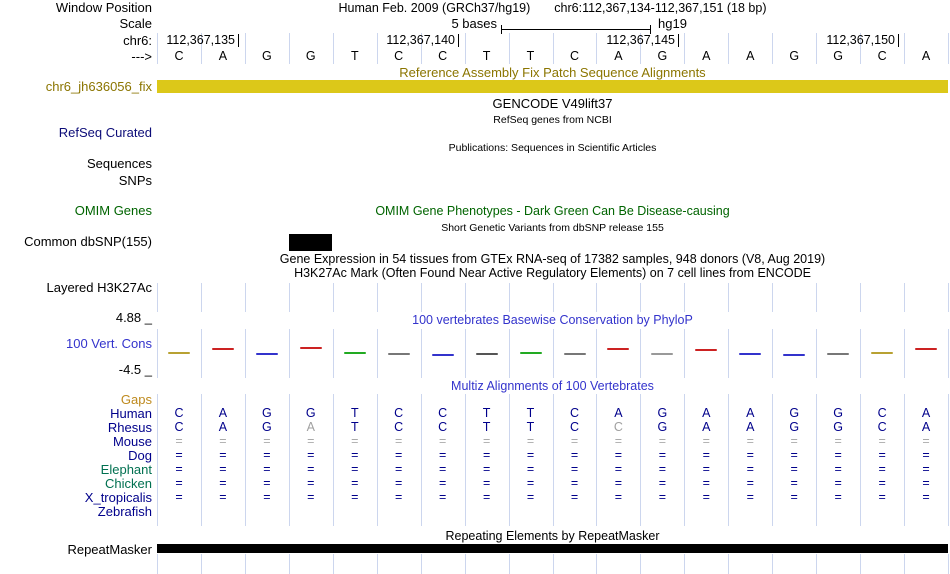  Describe the element at coordinates (137, 40) in the screenshot. I see `track-label-chr6: chr6:` at that location.